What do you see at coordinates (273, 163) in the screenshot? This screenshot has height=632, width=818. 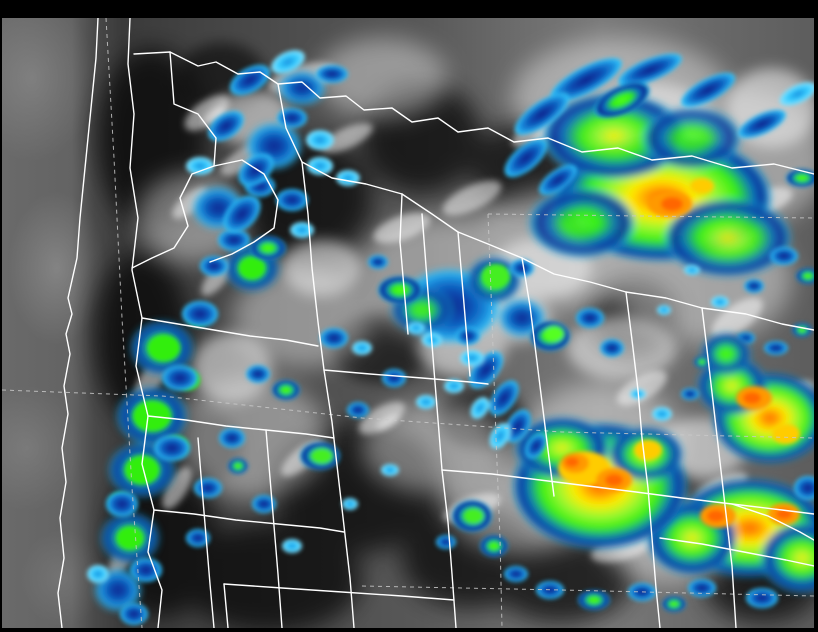 I see `cluster-north-blue-field` at bounding box center [273, 163].